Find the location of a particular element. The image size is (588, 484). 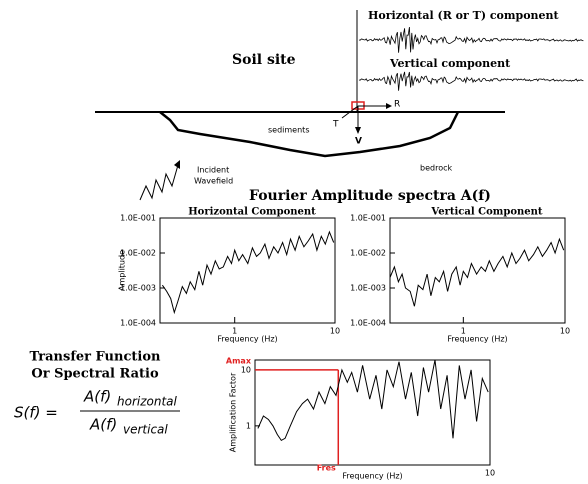

y-axis-label: Amplification Factor is located at coordinates (233, 412).